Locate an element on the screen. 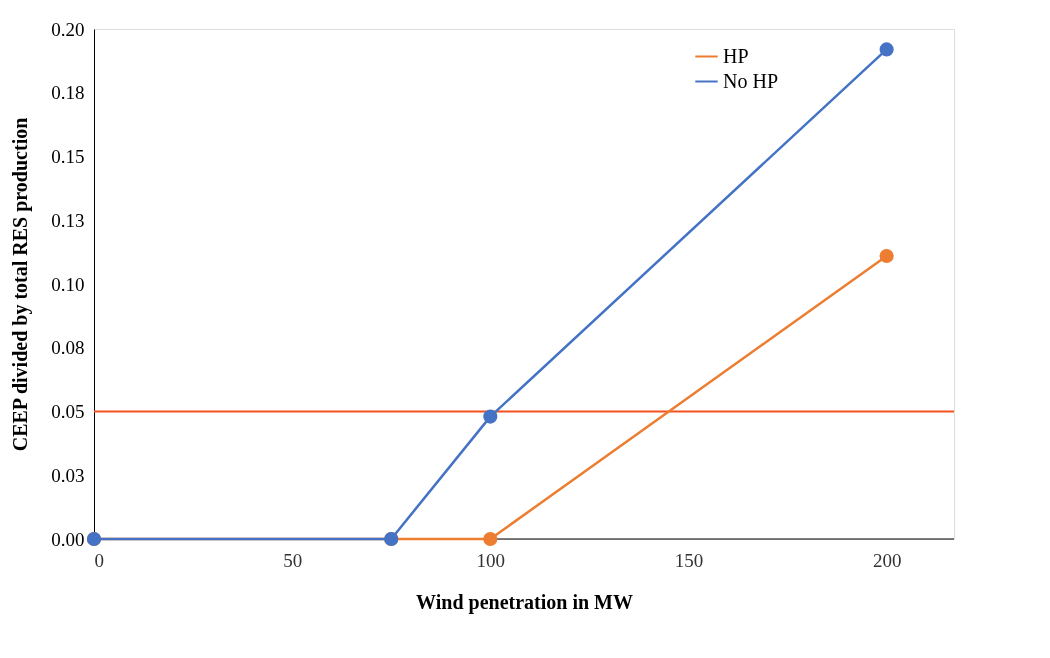 The width and height of the screenshot is (1050, 658). legend-label: HP is located at coordinates (736, 55).